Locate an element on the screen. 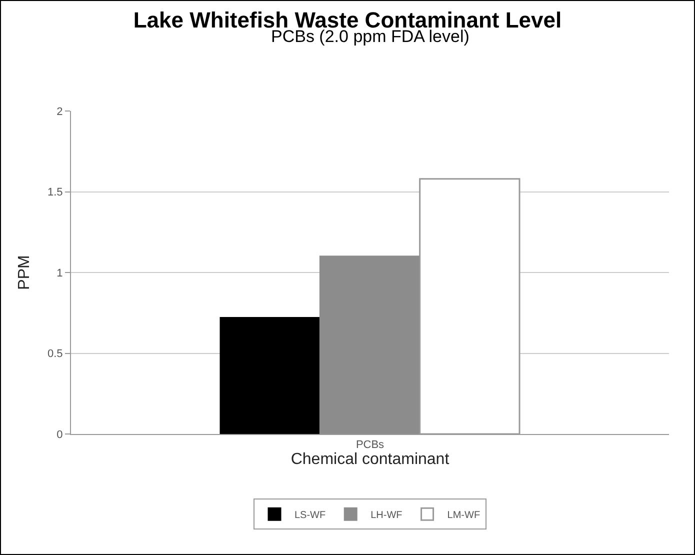  legend-label: LM-WF is located at coordinates (463, 515).